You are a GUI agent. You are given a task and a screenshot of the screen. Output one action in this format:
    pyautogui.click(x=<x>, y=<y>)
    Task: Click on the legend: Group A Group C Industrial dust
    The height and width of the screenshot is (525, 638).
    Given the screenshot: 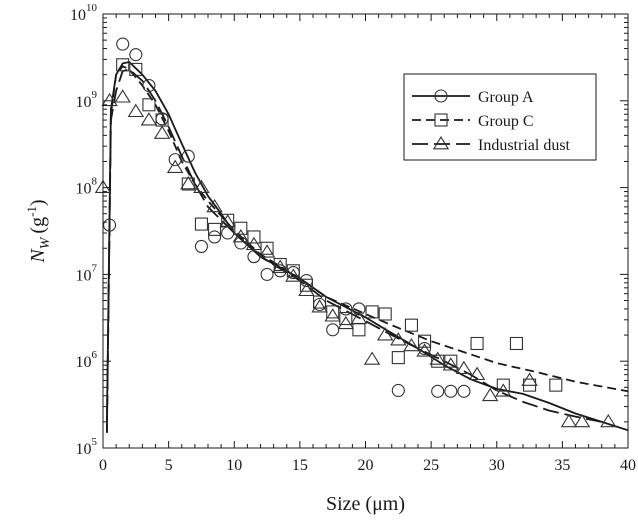 What is the action you would take?
    pyautogui.click(x=500, y=117)
    